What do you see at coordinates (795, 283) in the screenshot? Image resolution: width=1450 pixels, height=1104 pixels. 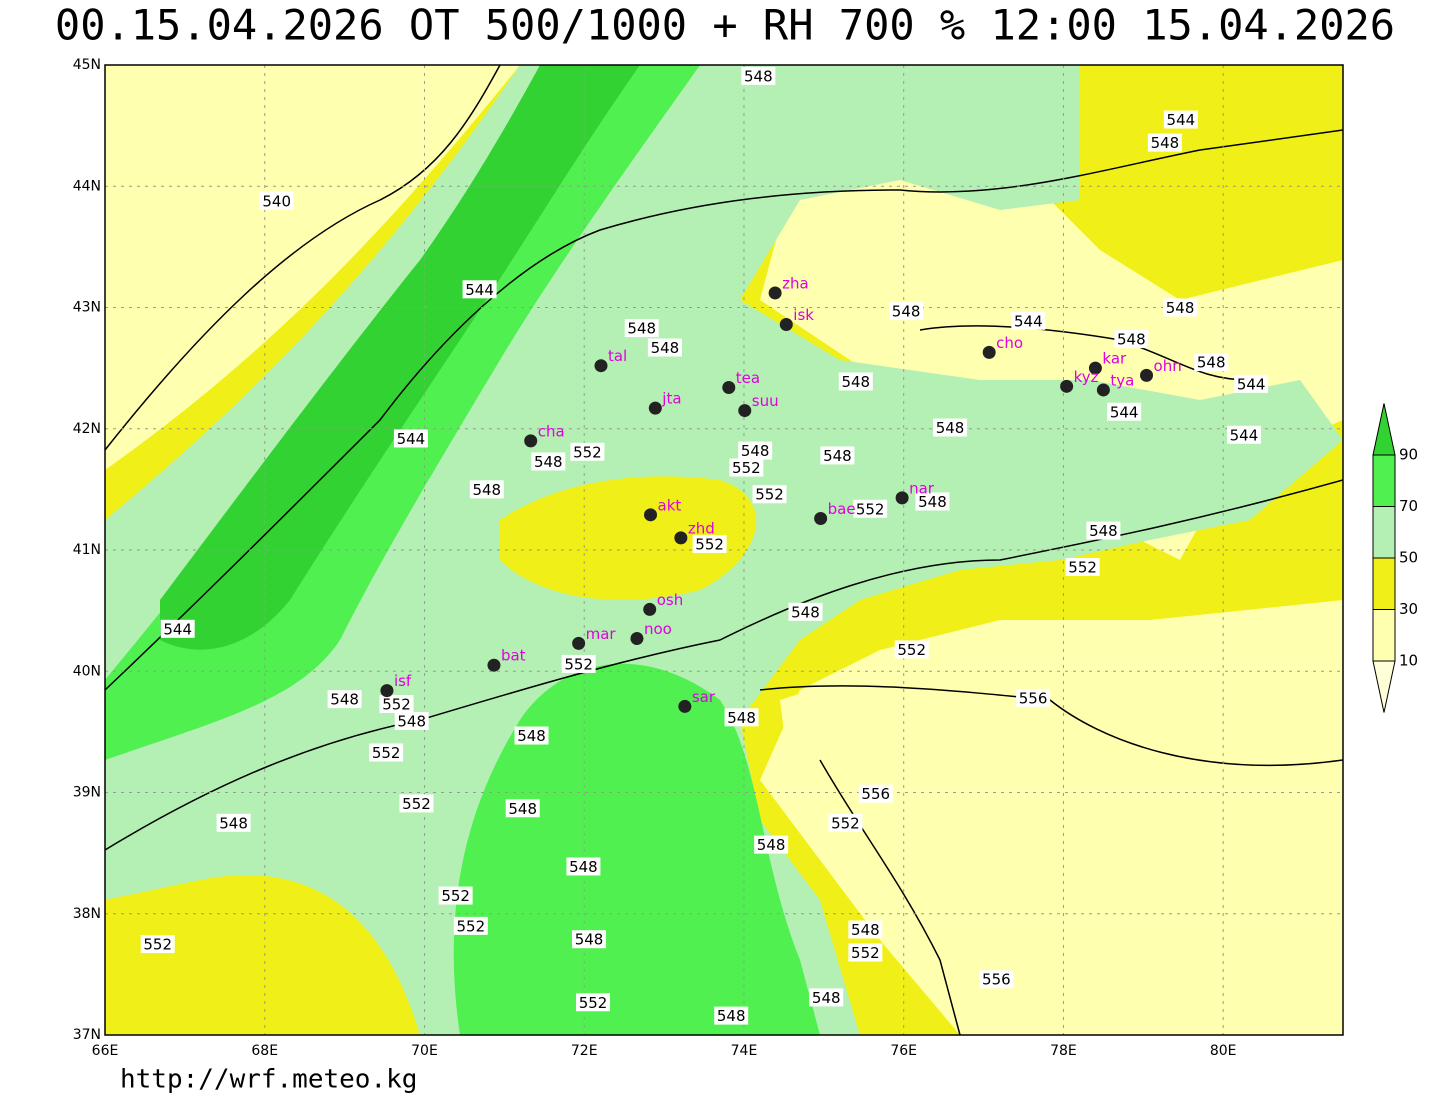 I see `station-label: zha` at bounding box center [795, 283].